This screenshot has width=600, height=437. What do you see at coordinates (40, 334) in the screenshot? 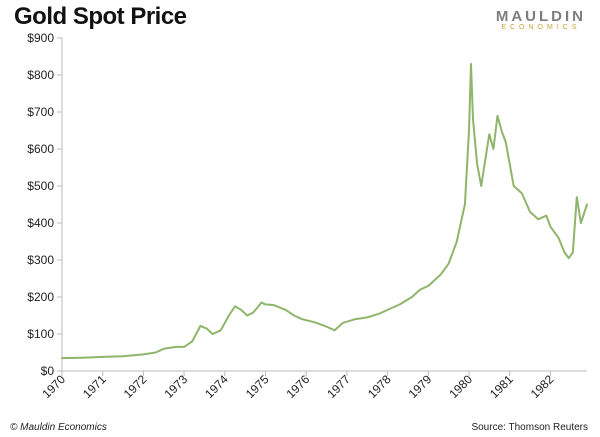
I see `y-tick-label: $100` at bounding box center [40, 334].